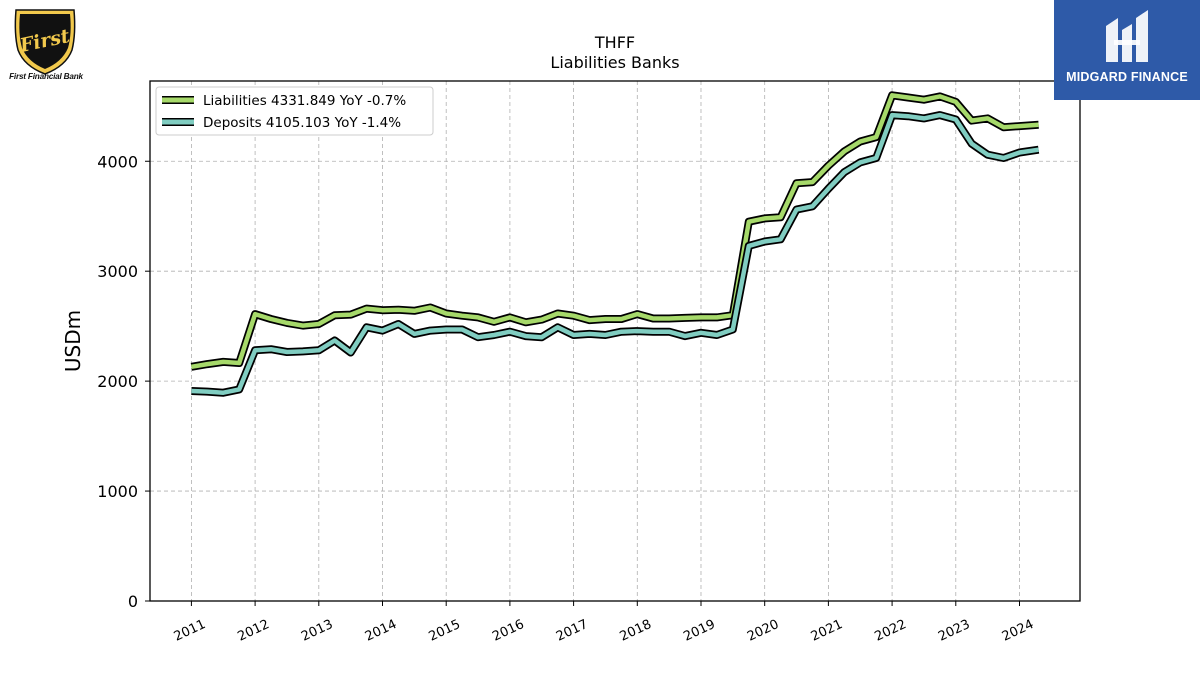  Describe the element at coordinates (890, 631) in the screenshot. I see `x-tick-label: 2022` at that location.